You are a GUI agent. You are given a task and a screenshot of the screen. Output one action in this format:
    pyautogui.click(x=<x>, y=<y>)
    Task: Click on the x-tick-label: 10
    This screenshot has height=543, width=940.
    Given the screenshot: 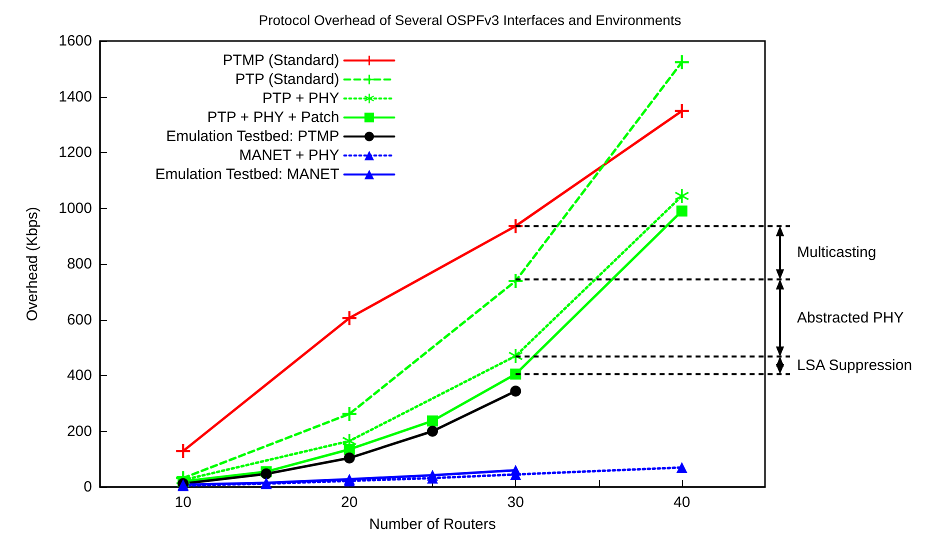 What is the action you would take?
    pyautogui.click(x=183, y=502)
    